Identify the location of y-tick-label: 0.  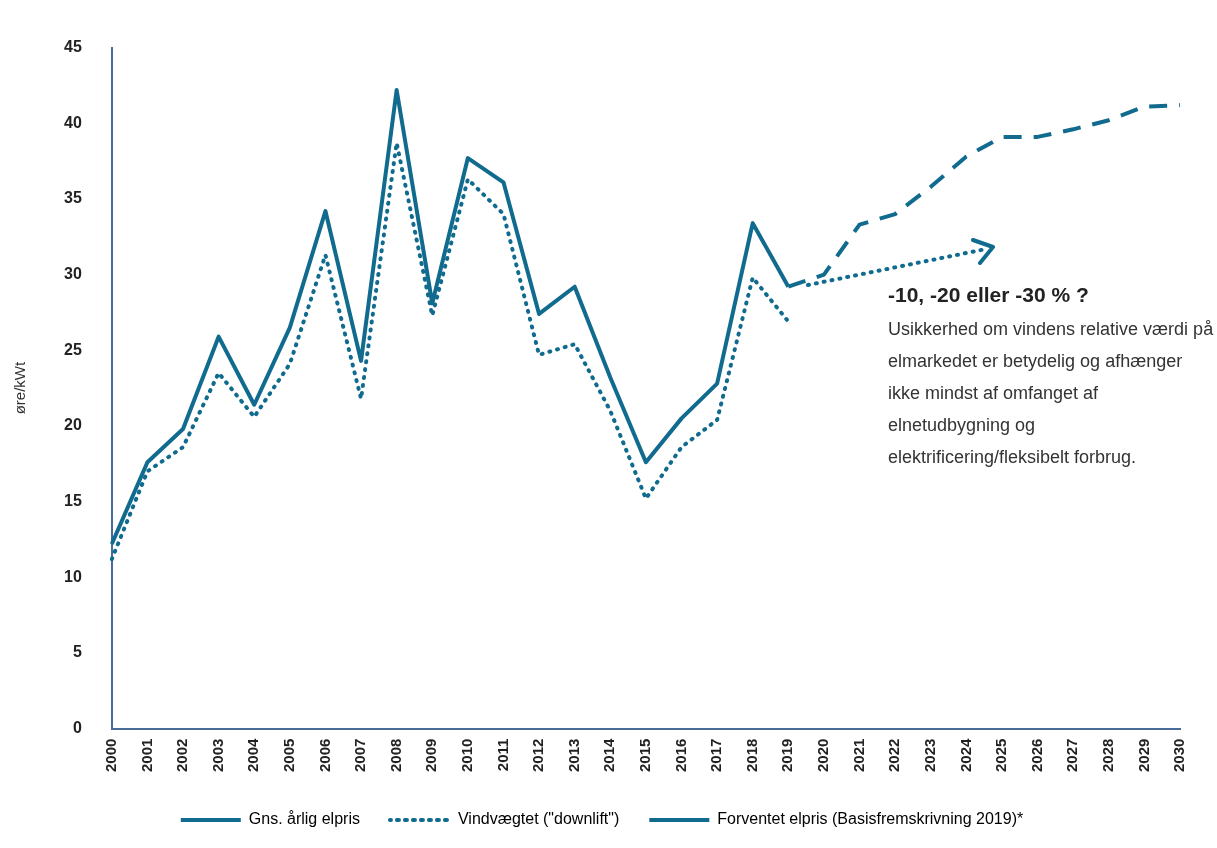
(77, 728).